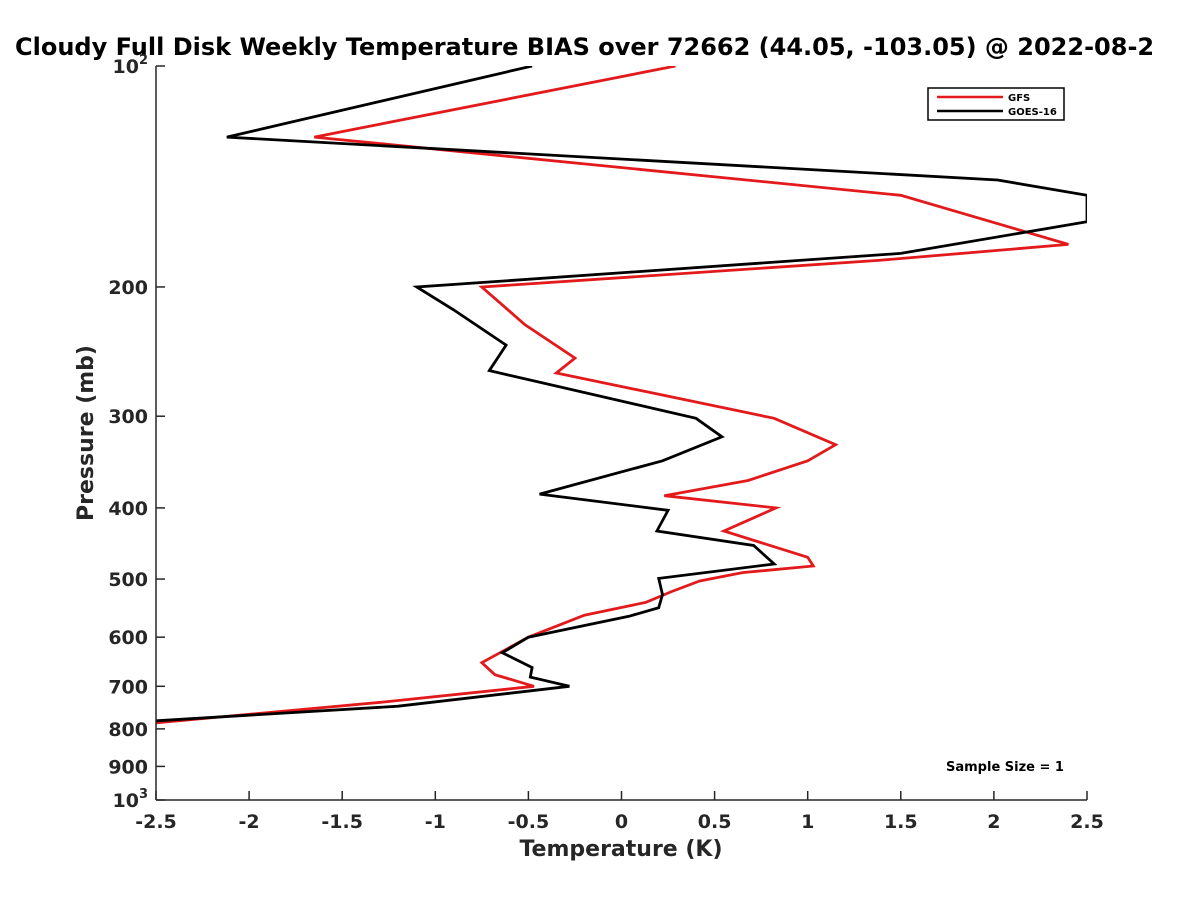 The image size is (1200, 900). I want to click on x-tick-label: 2, so click(993, 822).